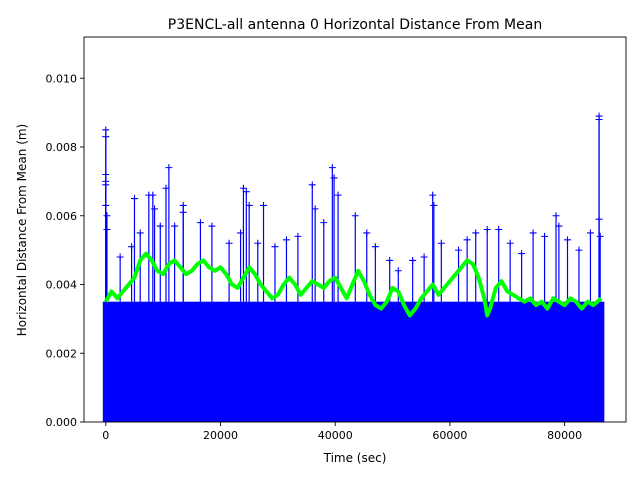 The image size is (640, 480). What do you see at coordinates (62, 147) in the screenshot?
I see `y-tick-label: 0.008` at bounding box center [62, 147].